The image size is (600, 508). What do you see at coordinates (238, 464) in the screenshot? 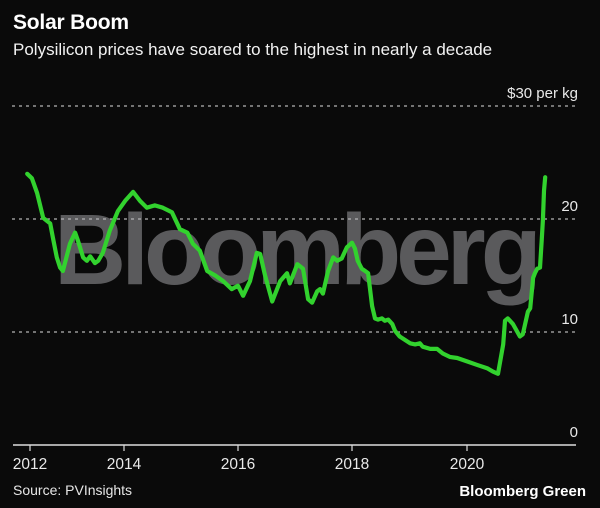
I see `x-tick-label: 2016` at bounding box center [238, 464].